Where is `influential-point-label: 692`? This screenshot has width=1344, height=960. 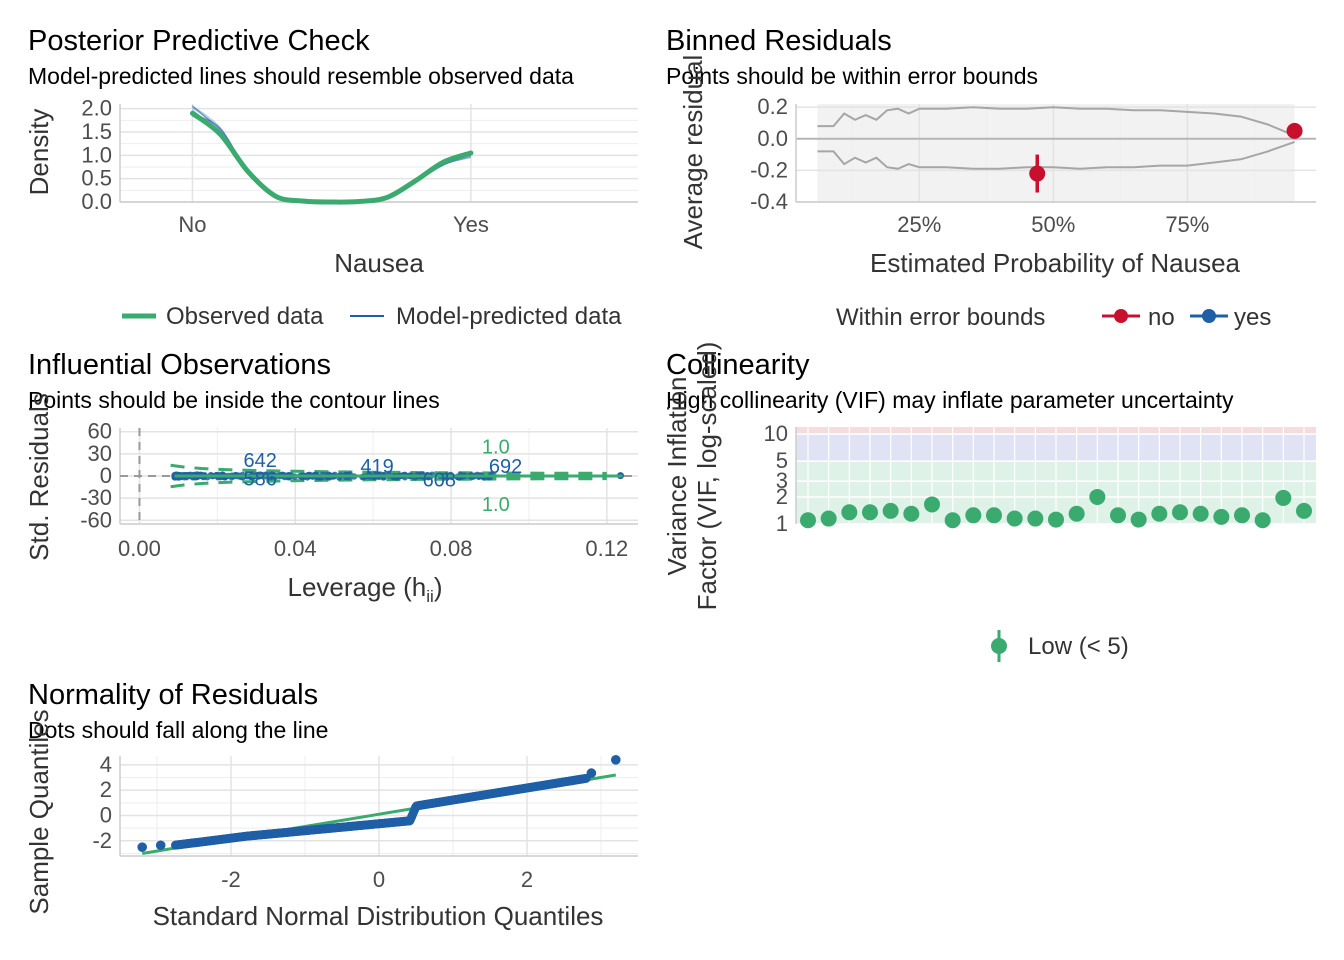 influential-point-label: 692 is located at coordinates (505, 467).